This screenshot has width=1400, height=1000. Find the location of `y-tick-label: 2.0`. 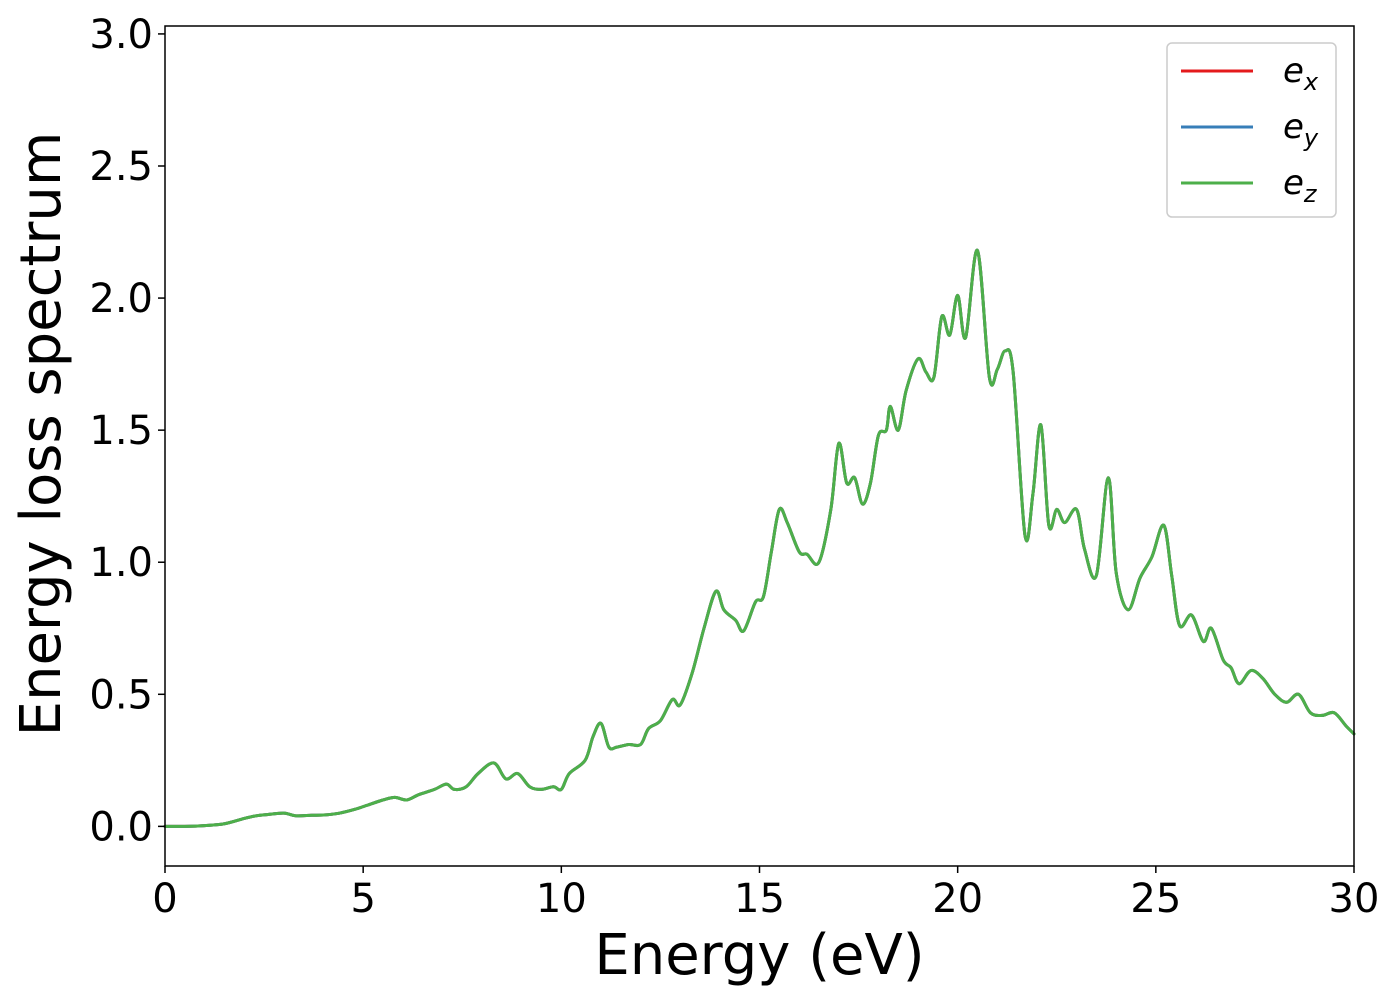

y-tick-label: 2.0 is located at coordinates (121, 299).